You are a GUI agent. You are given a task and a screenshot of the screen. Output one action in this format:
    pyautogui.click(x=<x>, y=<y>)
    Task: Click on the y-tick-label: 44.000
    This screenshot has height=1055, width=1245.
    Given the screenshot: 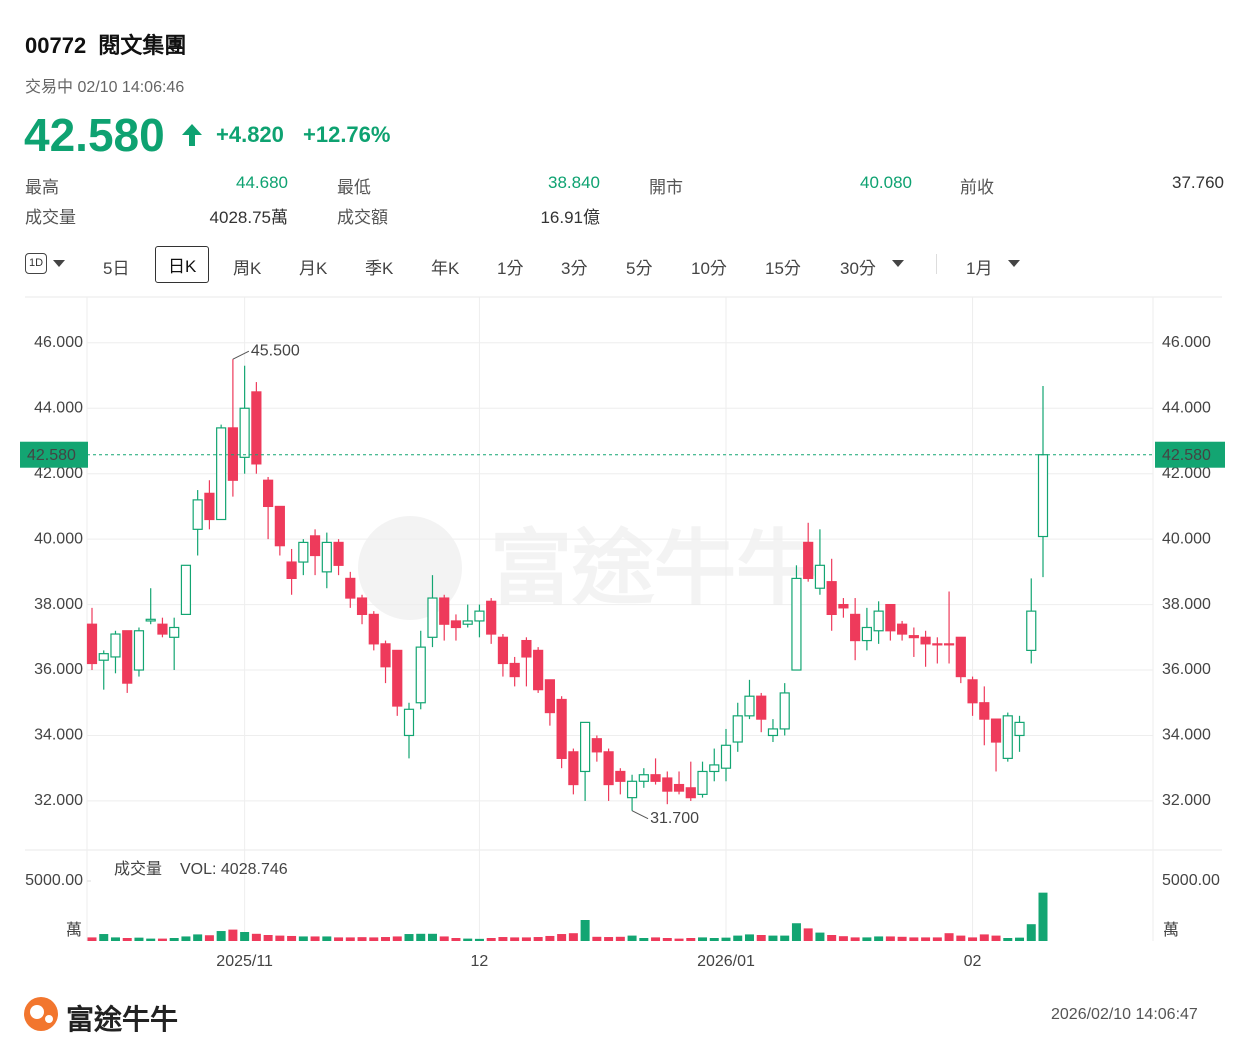 What is the action you would take?
    pyautogui.click(x=58, y=407)
    